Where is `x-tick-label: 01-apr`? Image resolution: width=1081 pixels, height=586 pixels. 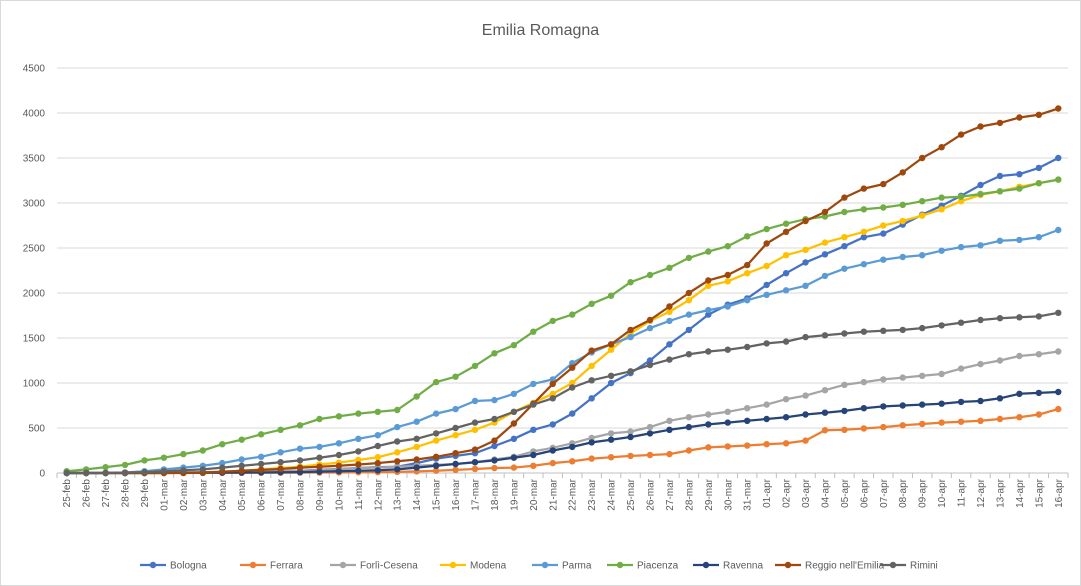
x-tick-label: 01-apr is located at coordinates (767, 493).